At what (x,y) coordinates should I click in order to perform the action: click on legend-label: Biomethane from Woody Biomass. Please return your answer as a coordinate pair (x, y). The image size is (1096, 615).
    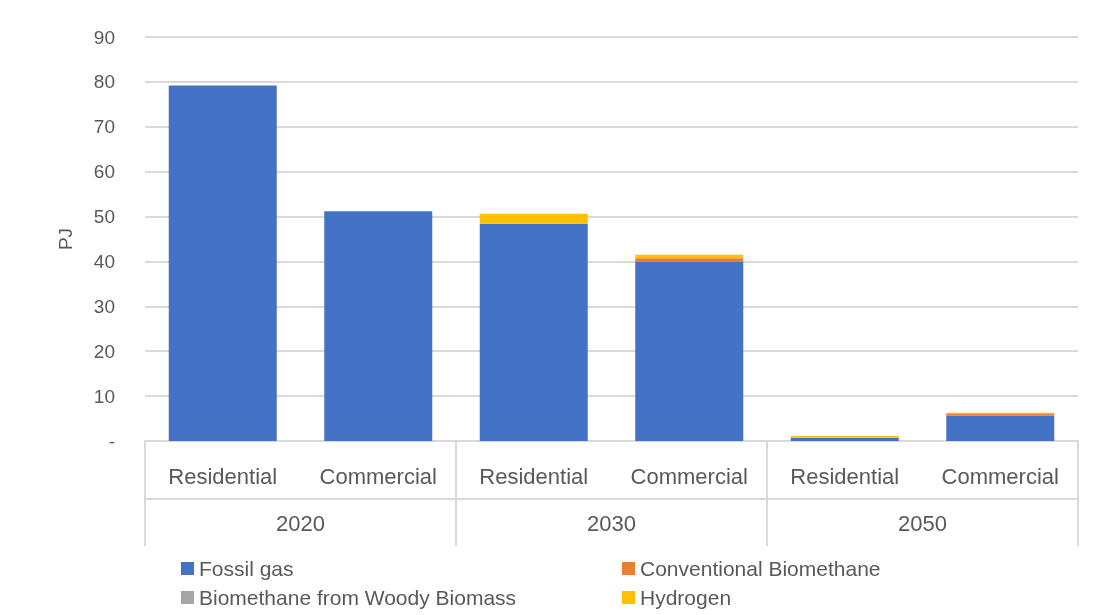
    Looking at the image, I should click on (358, 597).